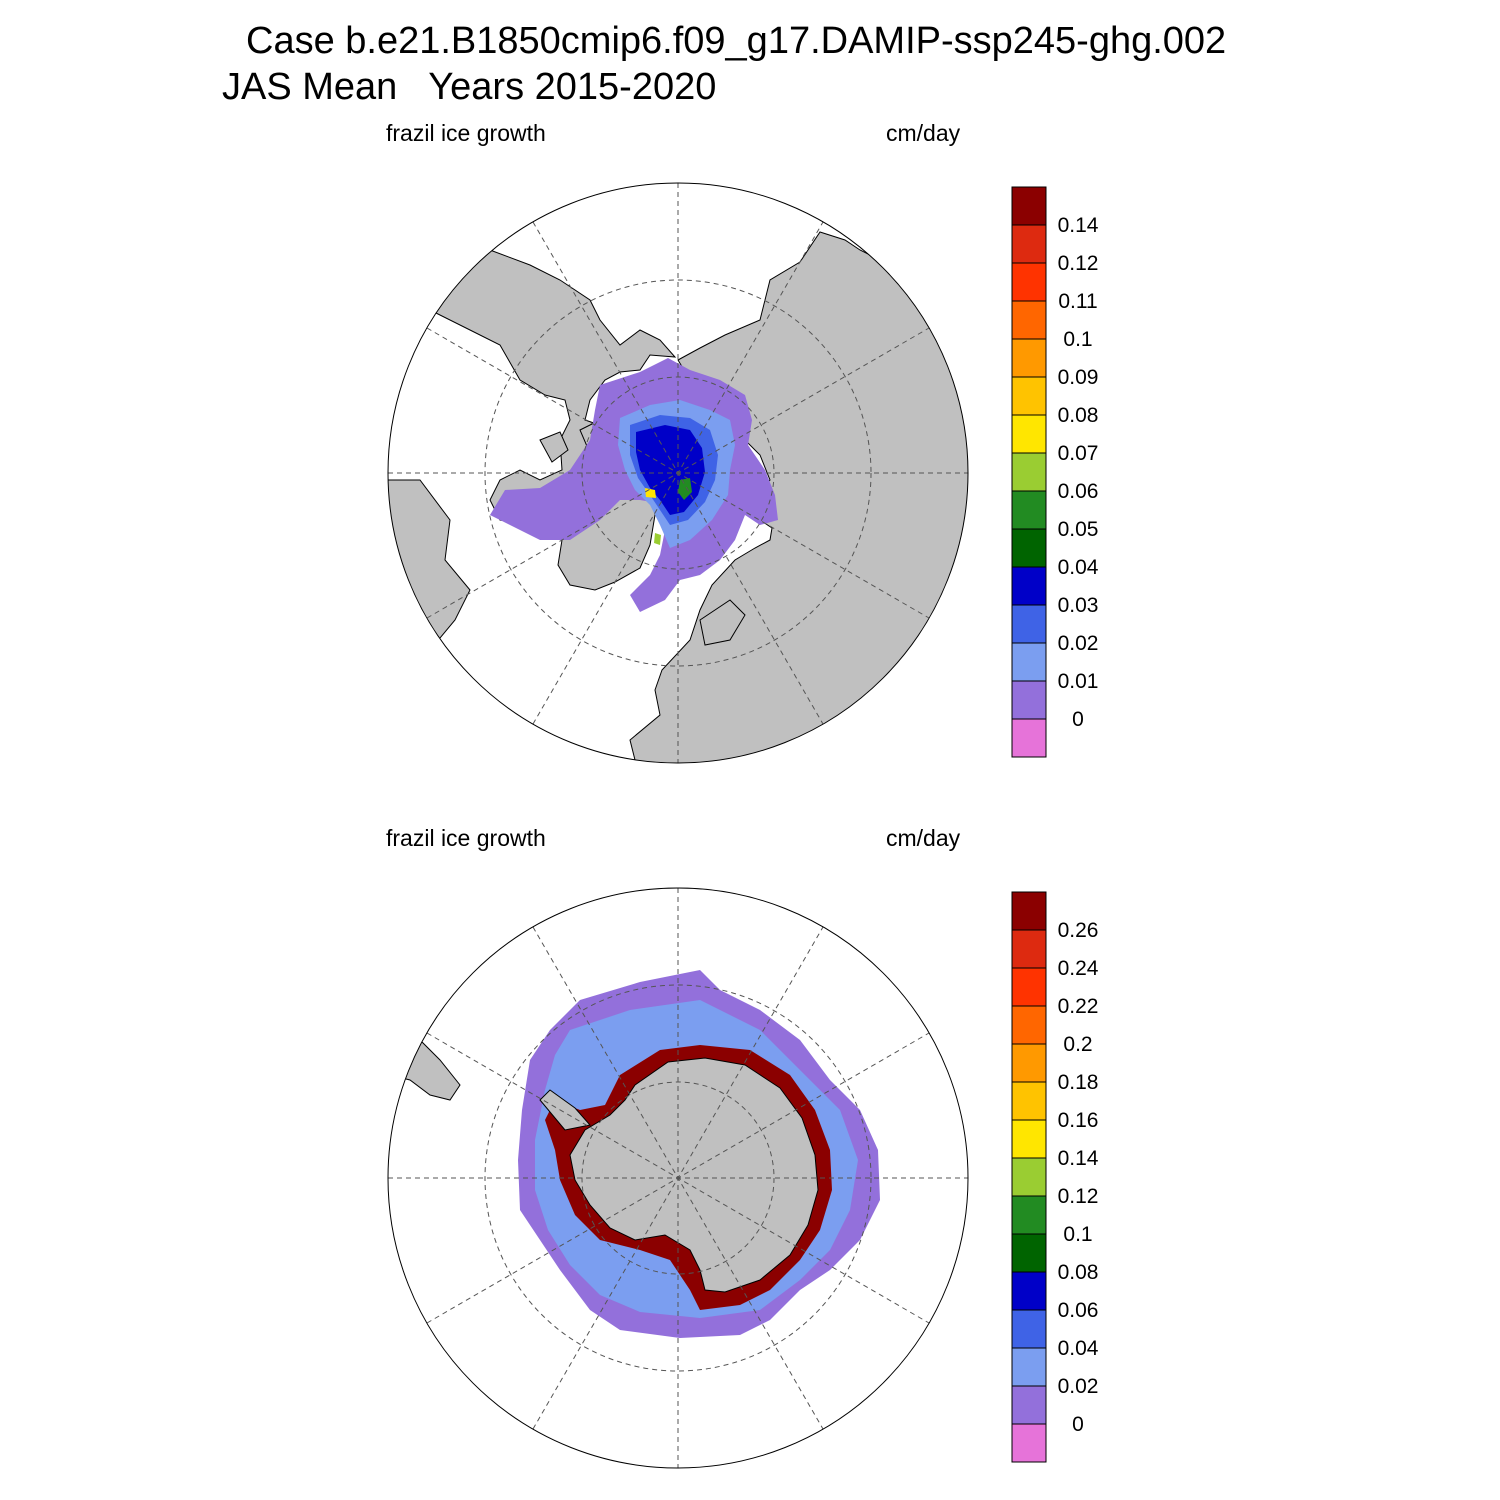 This screenshot has width=1500, height=1500. Describe the element at coordinates (923, 133) in the screenshot. I see `north-panel-units-label: cm/day` at that location.